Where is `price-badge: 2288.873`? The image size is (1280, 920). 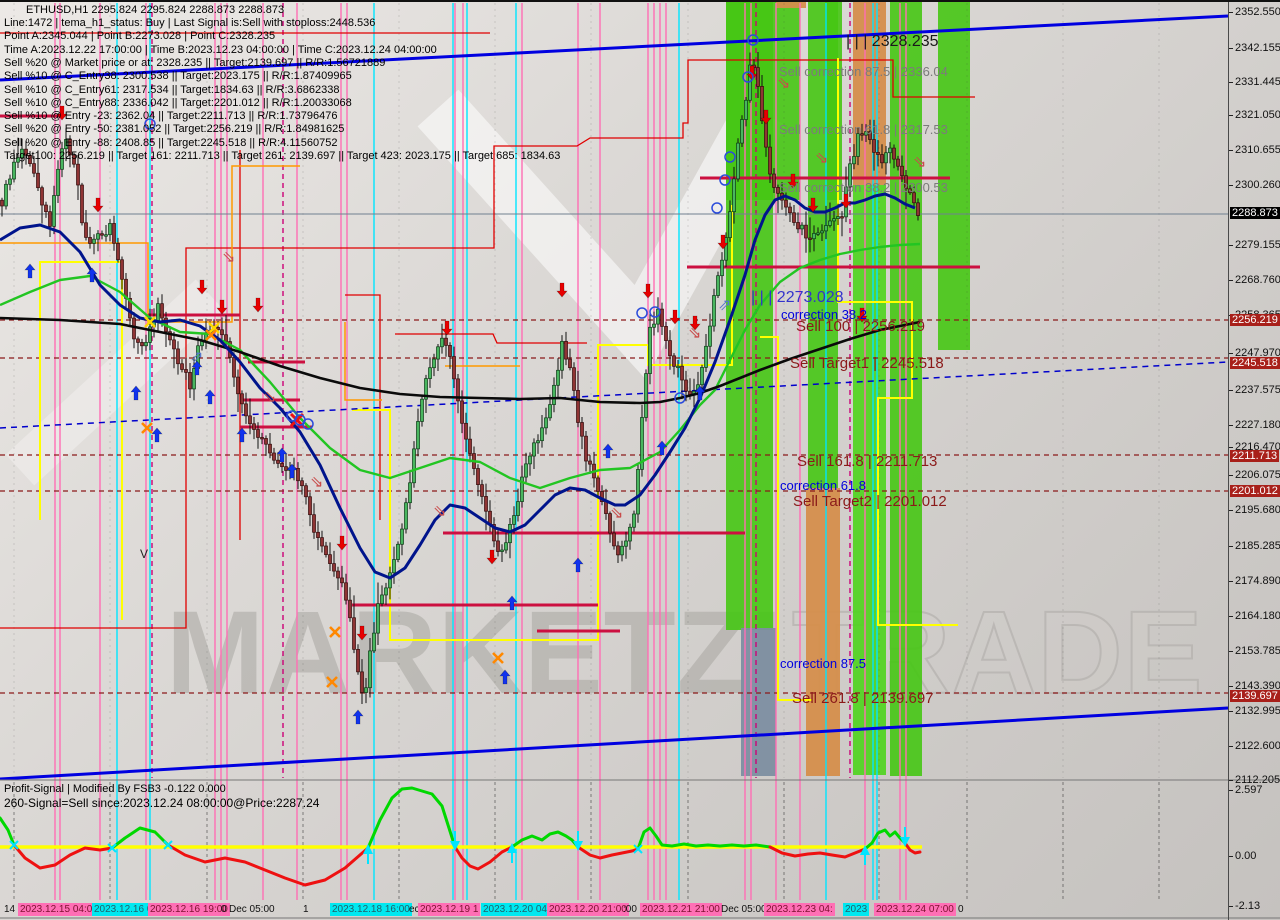 price-badge: 2288.873 is located at coordinates (1255, 213).